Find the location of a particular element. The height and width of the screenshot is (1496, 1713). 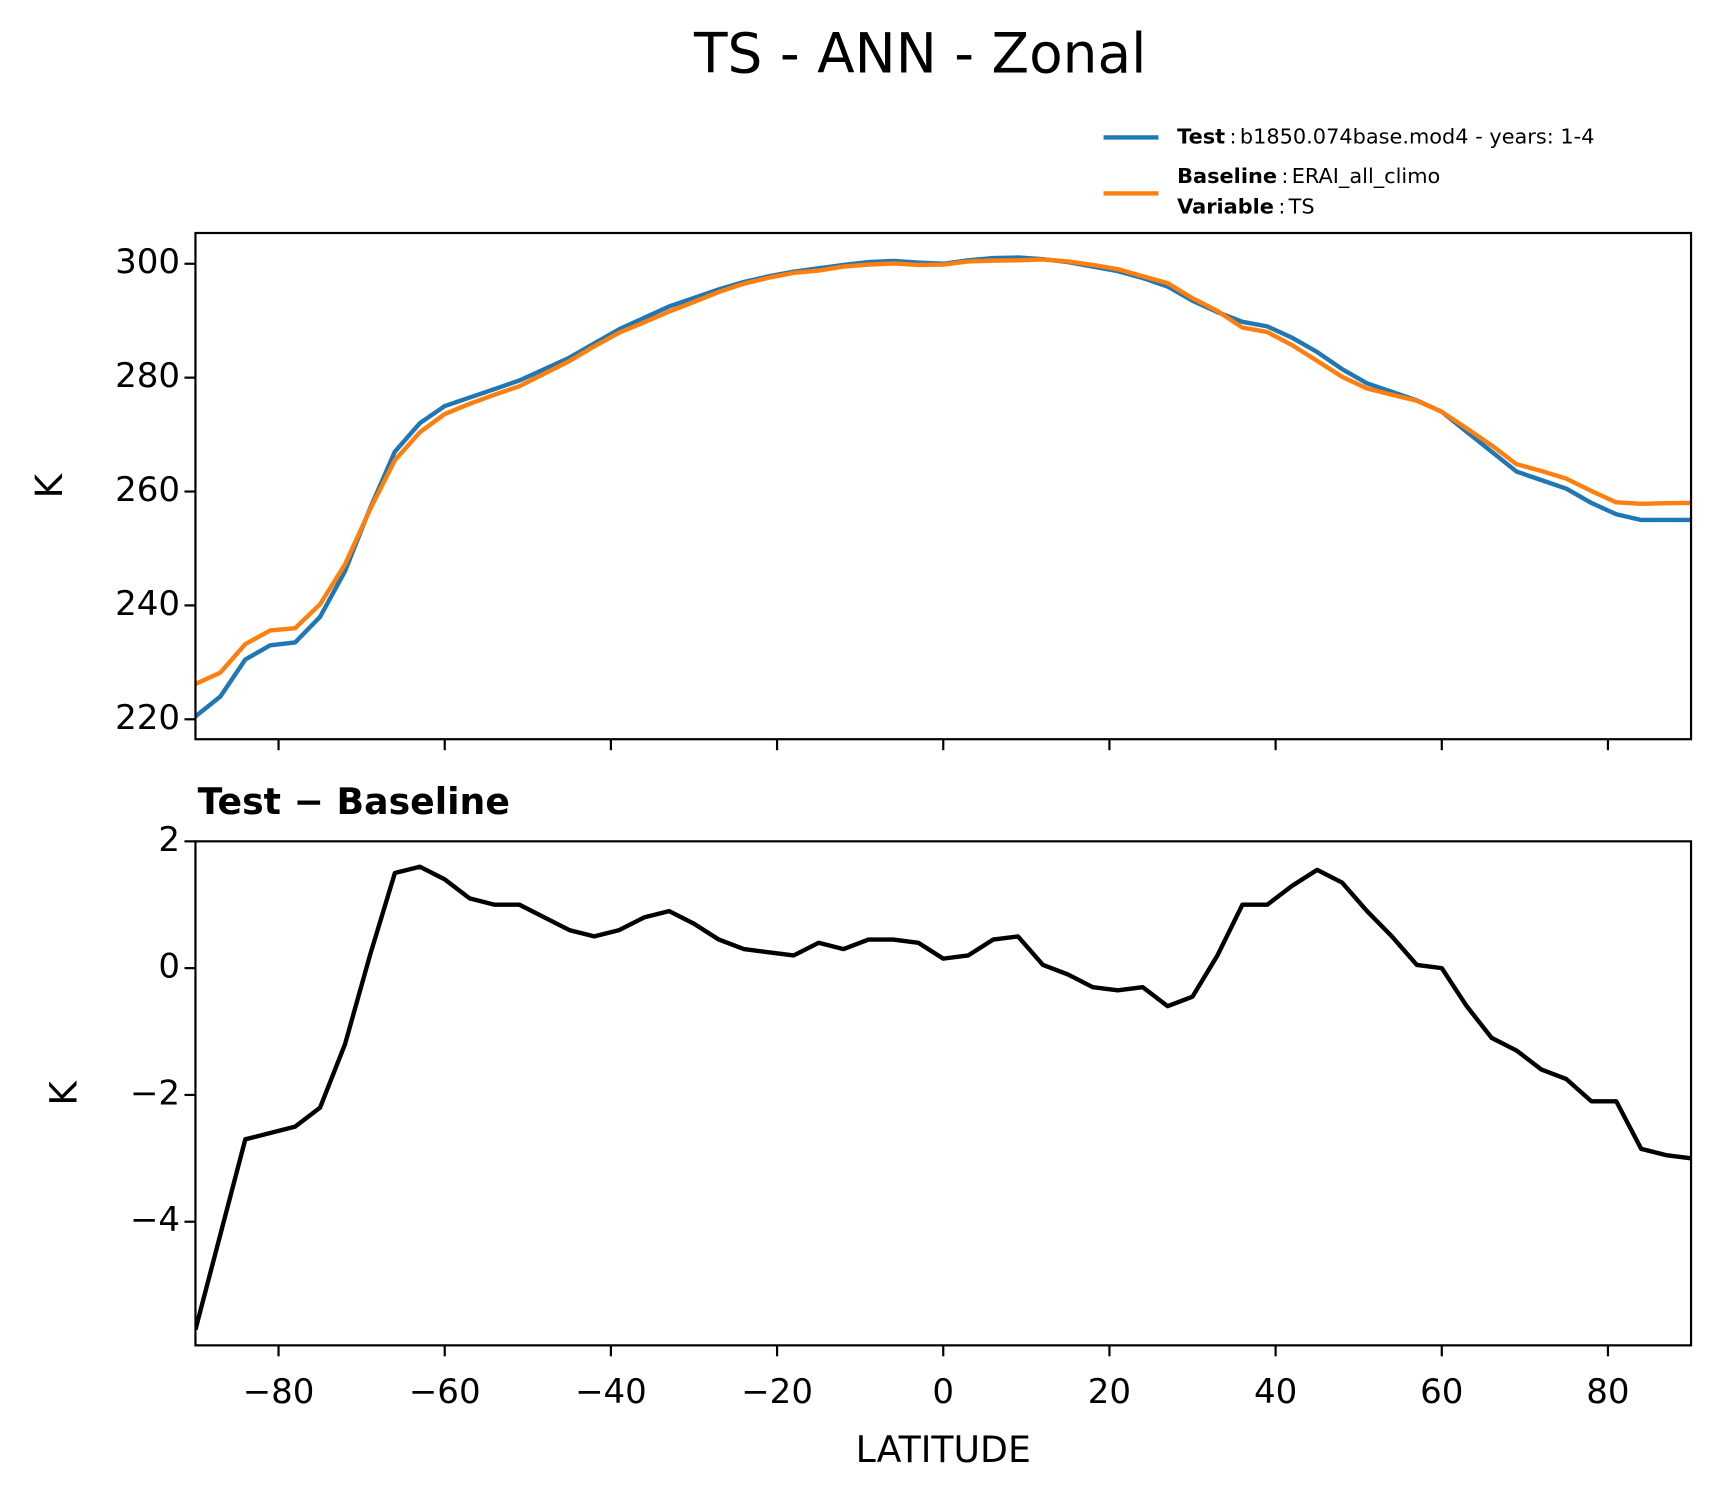

legend-name: Test is located at coordinates (1201, 136).